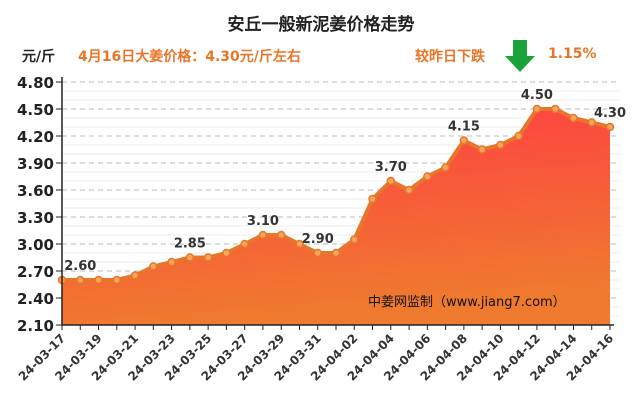 Image resolution: width=642 pixels, height=411 pixels. What do you see at coordinates (35, 245) in the screenshot?
I see `y-tick-label: 3.00` at bounding box center [35, 245].